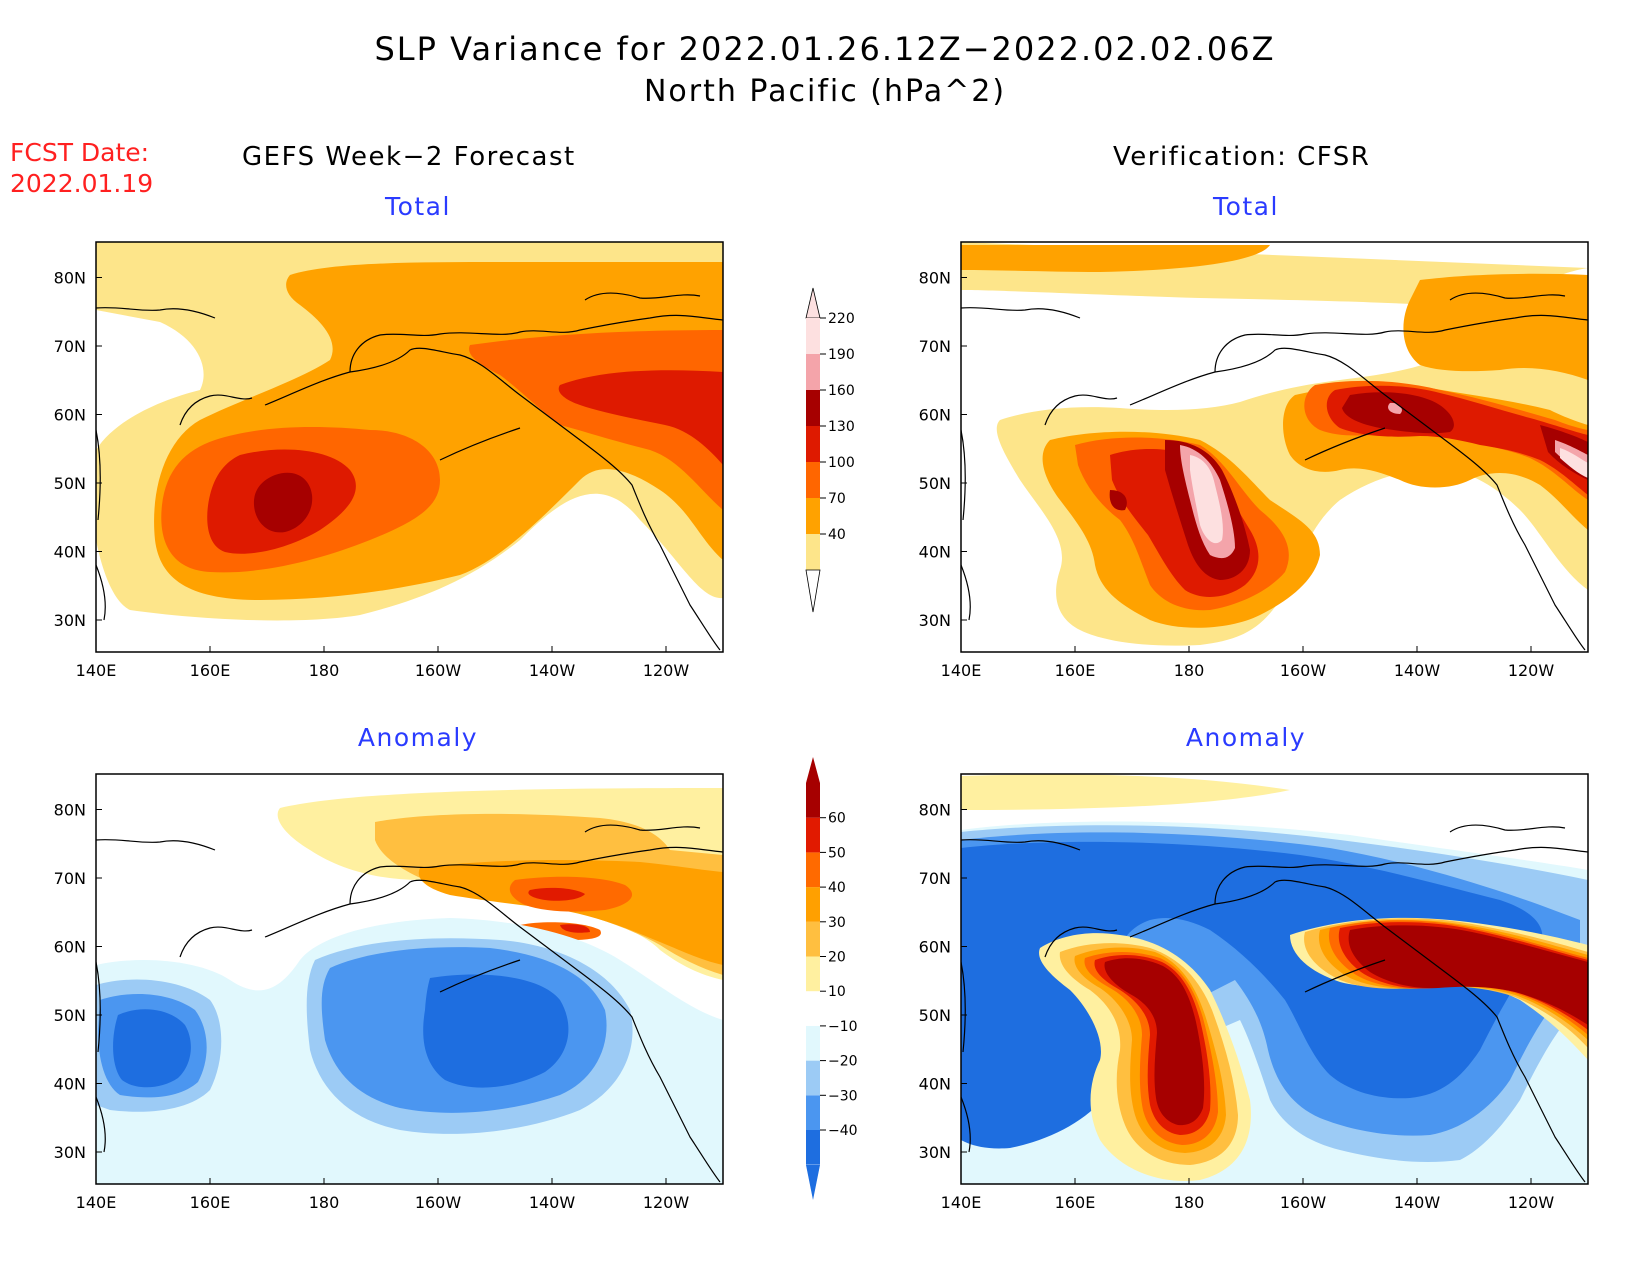 The width and height of the screenshot is (1650, 1275). Describe the element at coordinates (1346, 1025) in the screenshot. I see `contour-fill-pos60` at that location.